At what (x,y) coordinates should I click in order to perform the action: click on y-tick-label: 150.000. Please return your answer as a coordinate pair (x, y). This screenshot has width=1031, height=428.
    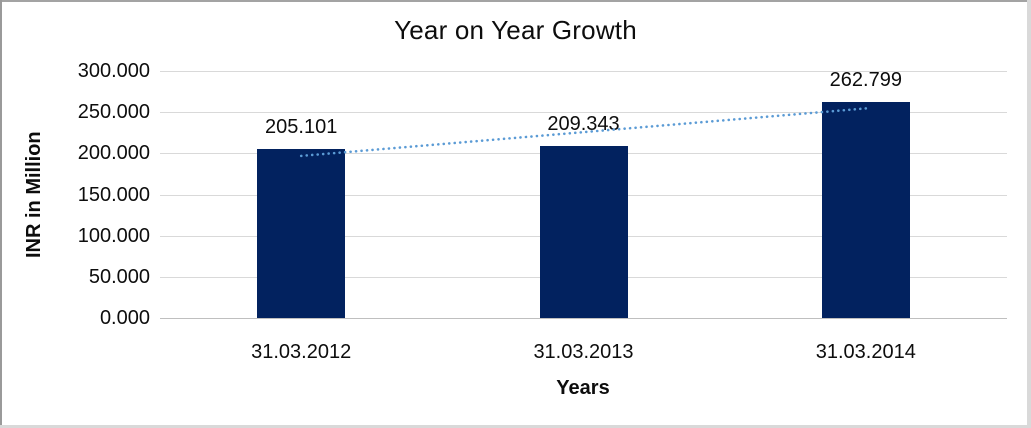
    Looking at the image, I should click on (113, 194).